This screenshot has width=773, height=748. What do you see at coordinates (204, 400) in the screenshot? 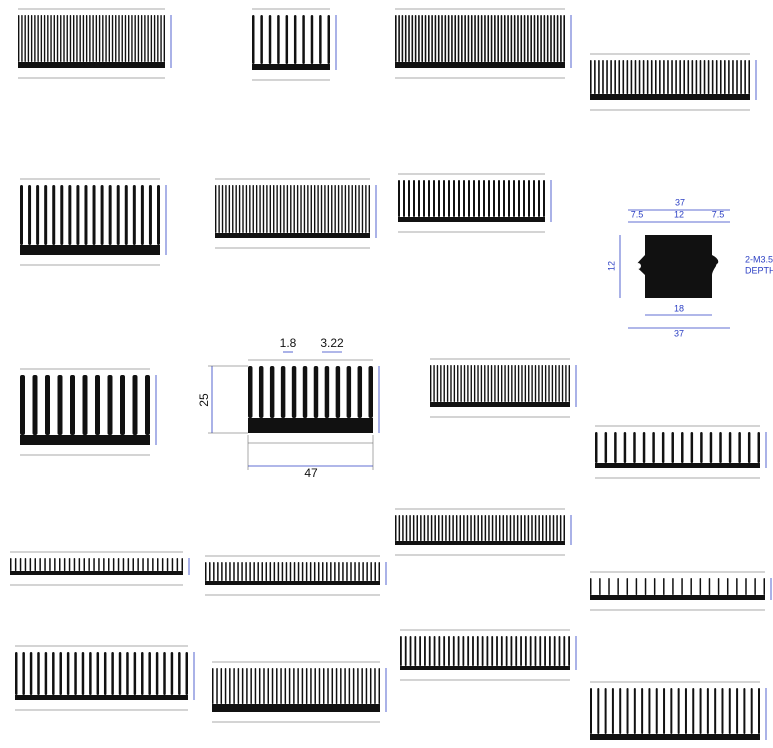
I see `dim-label: 25` at bounding box center [204, 400].